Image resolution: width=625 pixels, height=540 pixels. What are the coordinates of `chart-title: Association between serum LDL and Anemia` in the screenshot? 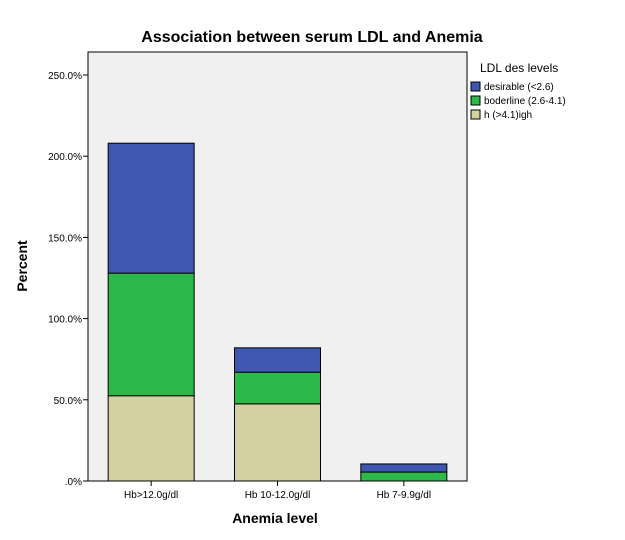 It's located at (312, 37).